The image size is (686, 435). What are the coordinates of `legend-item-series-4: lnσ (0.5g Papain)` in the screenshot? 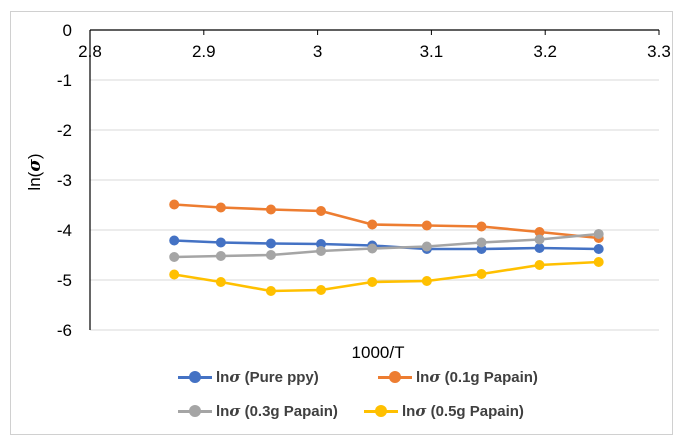 It's located at (444, 411).